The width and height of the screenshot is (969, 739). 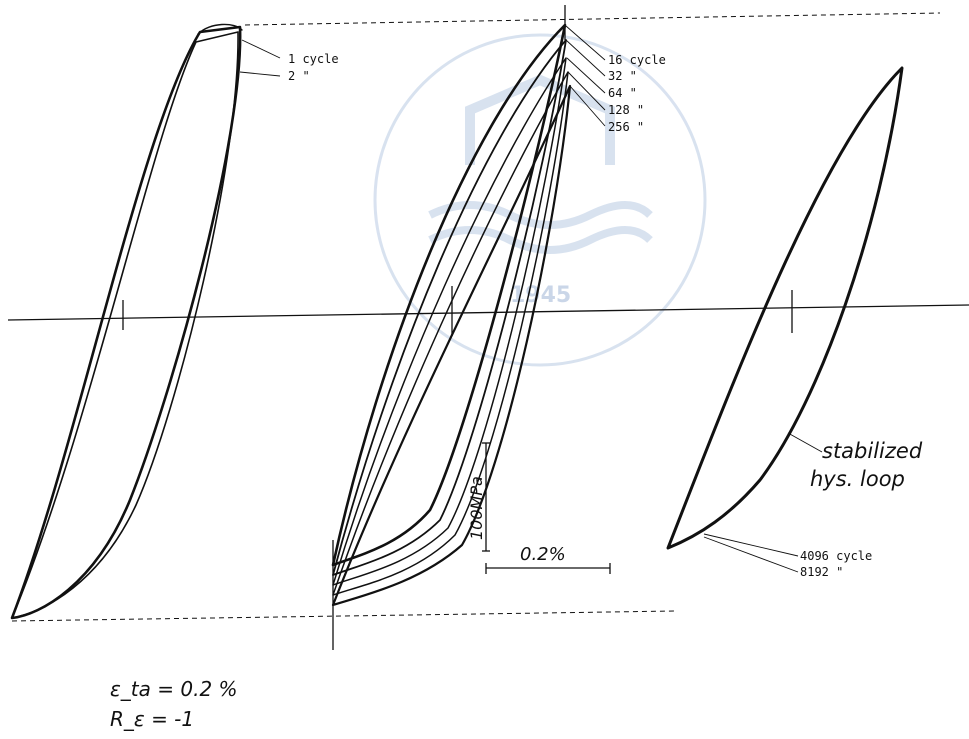 What do you see at coordinates (299, 76) in the screenshot?
I see `label-2-cycle: 2 "` at bounding box center [299, 76].